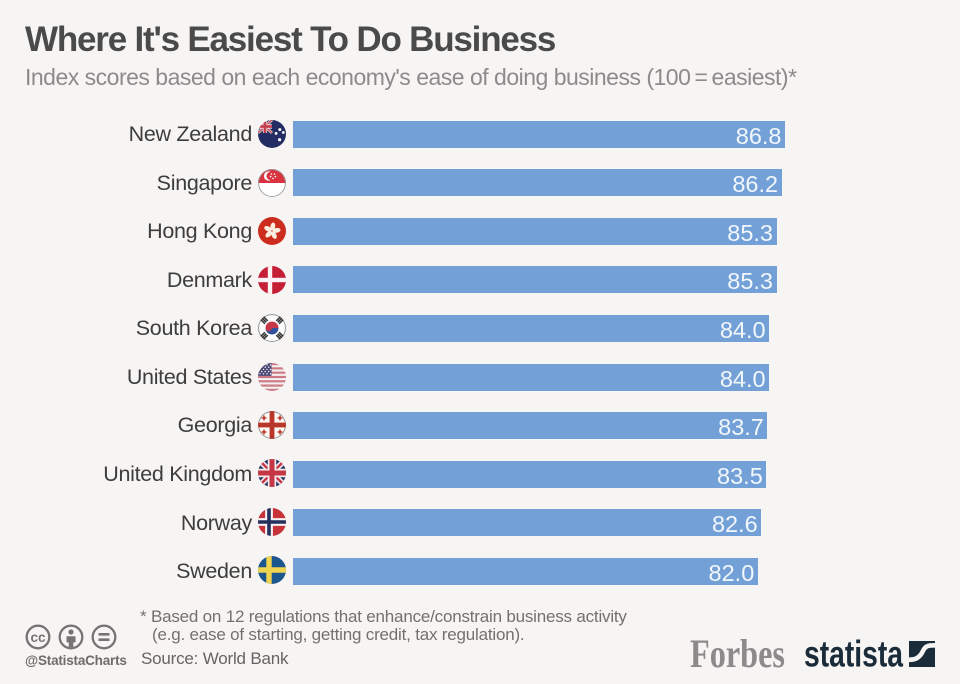  What do you see at coordinates (737, 654) in the screenshot?
I see `svg-text: Forbes` at bounding box center [737, 654].